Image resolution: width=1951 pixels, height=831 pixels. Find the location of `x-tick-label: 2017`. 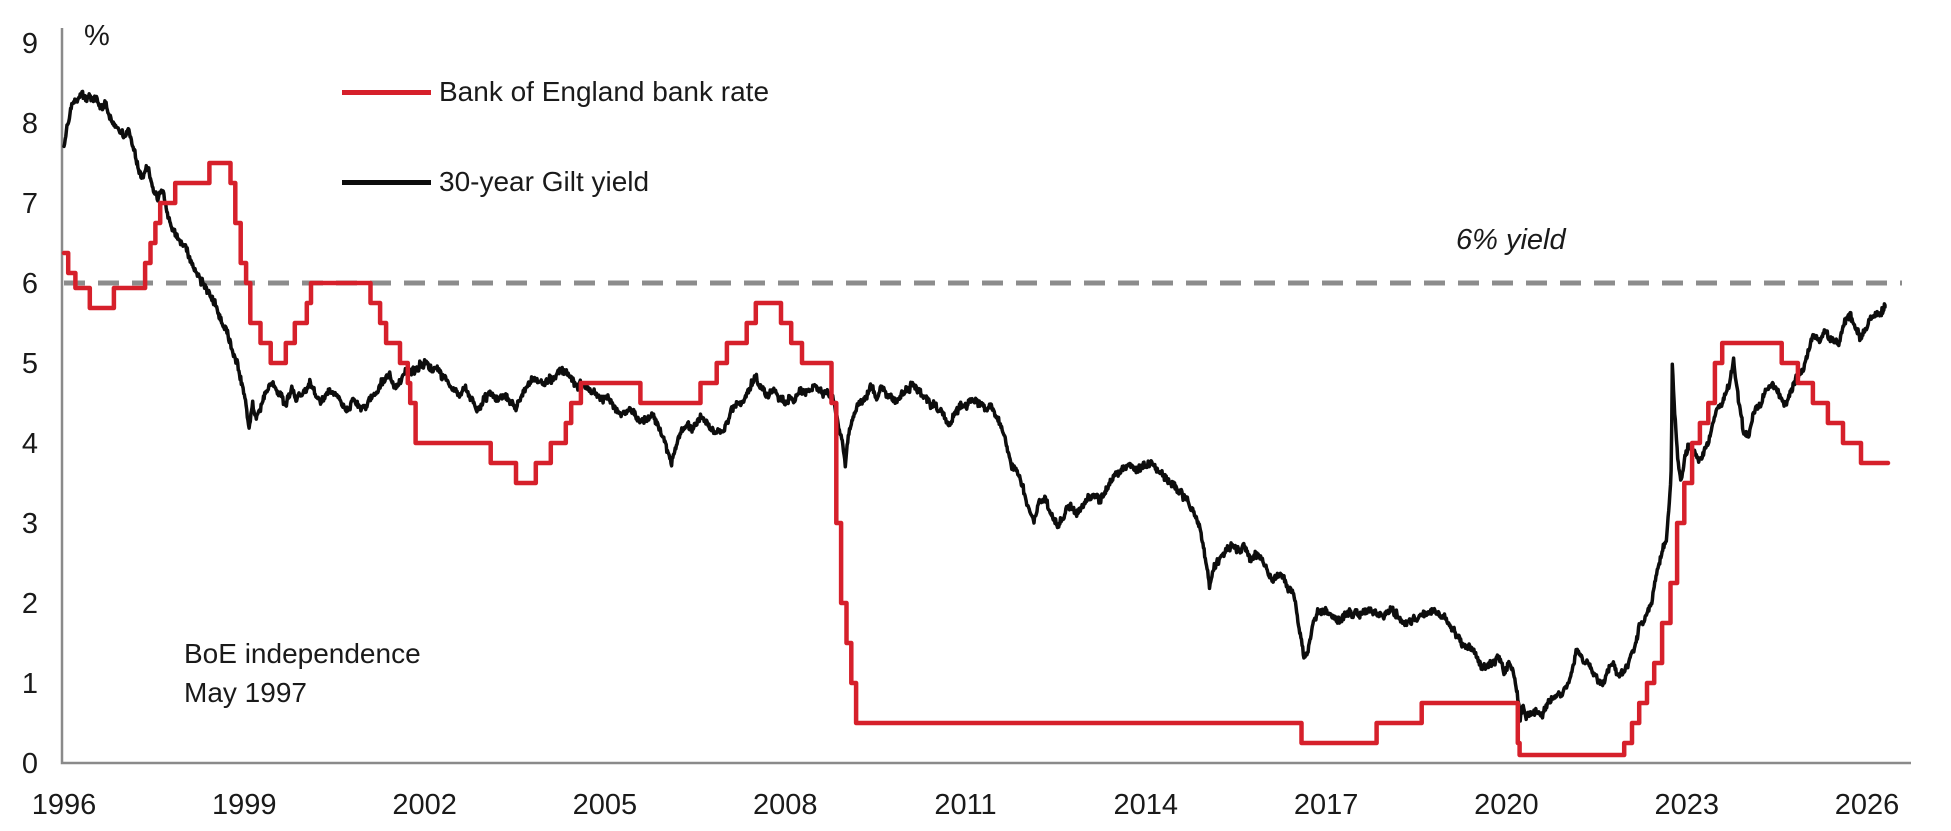

x-tick-label: 2017 is located at coordinates (1326, 805).